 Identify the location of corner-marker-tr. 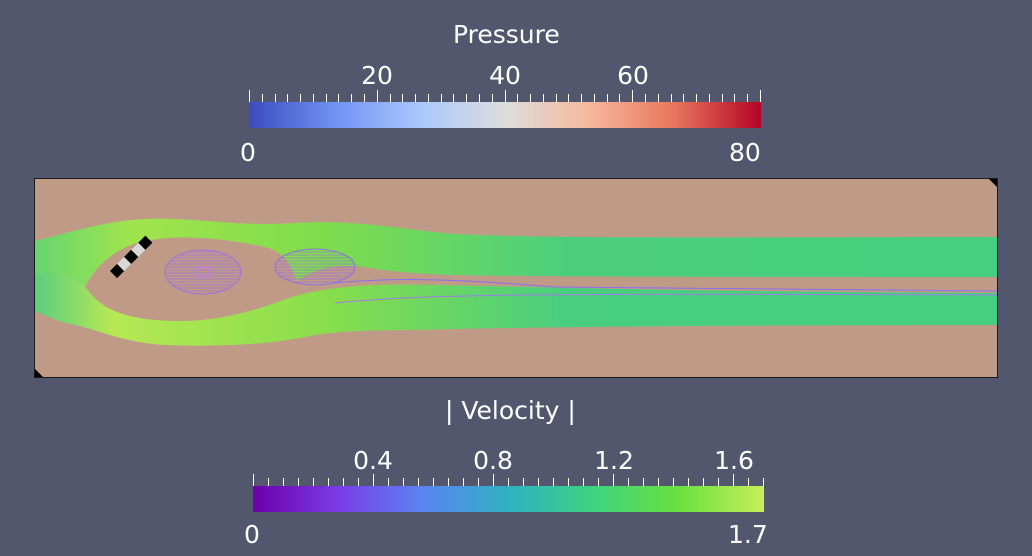
(993, 183).